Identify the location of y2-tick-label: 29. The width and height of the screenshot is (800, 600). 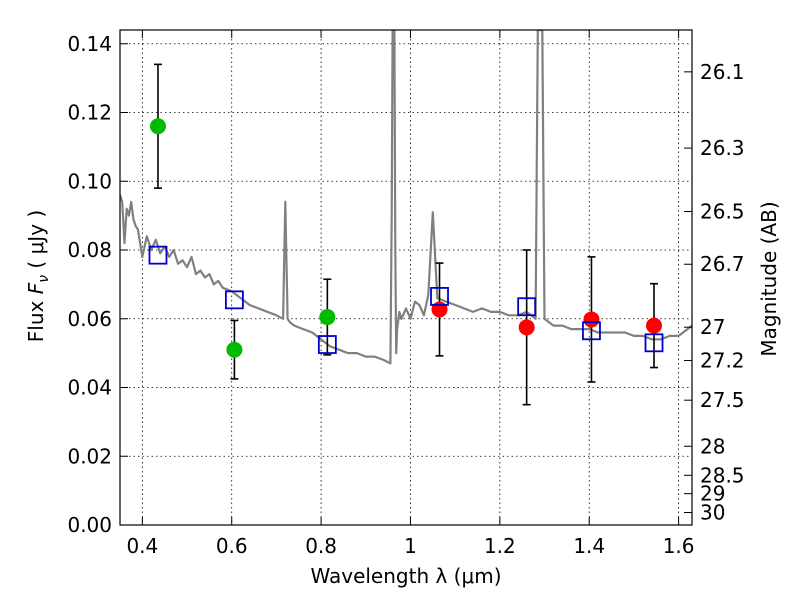
(712, 494).